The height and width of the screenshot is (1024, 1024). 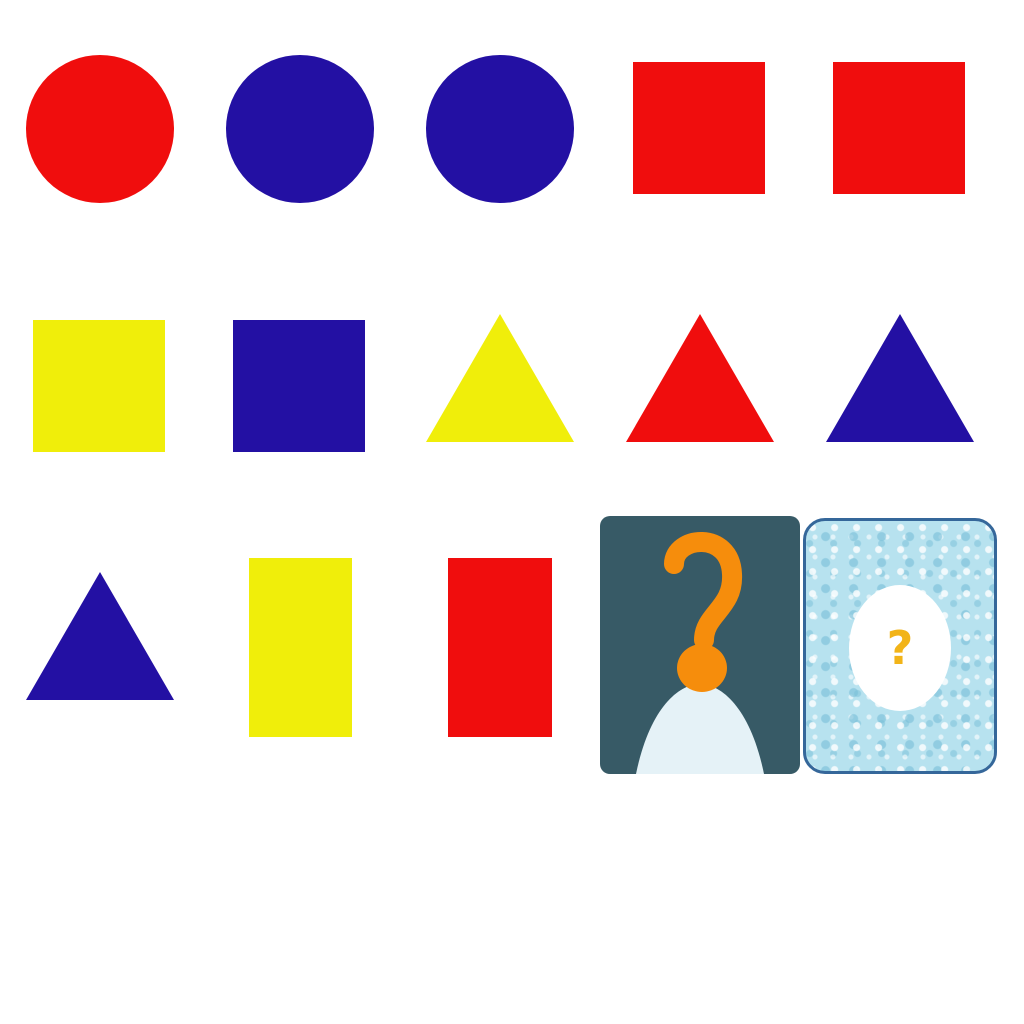 What do you see at coordinates (500, 647) in the screenshot?
I see `red-rectangle-piece` at bounding box center [500, 647].